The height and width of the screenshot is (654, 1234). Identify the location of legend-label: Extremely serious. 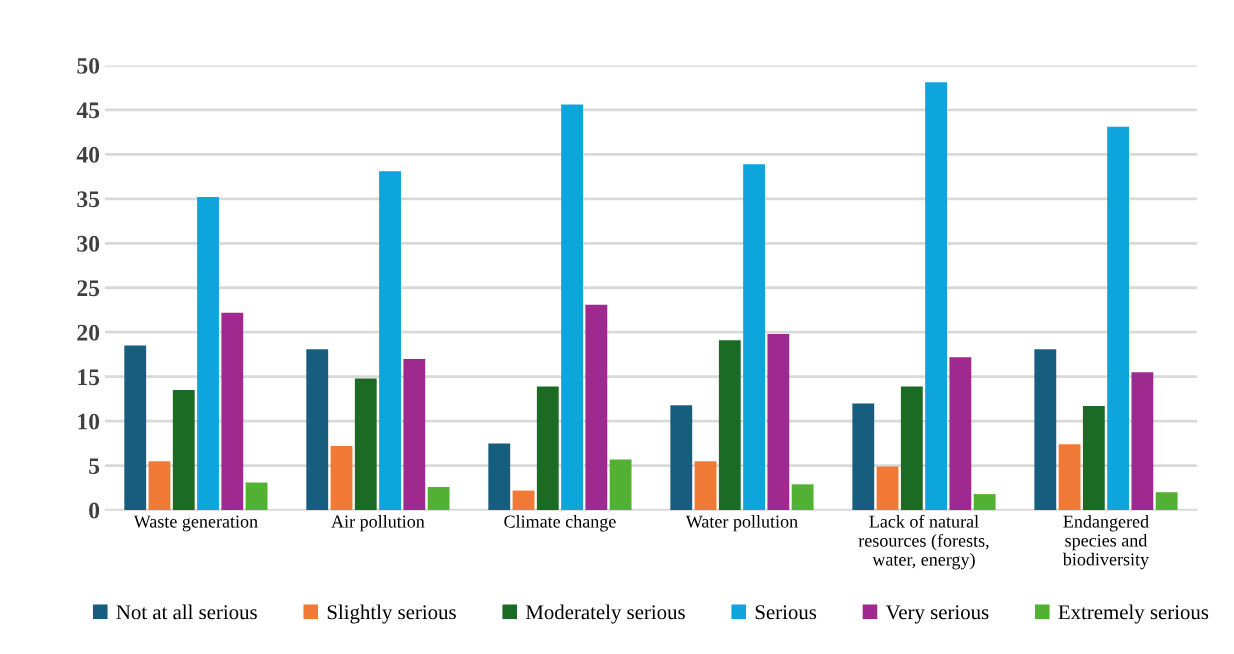
(1133, 614).